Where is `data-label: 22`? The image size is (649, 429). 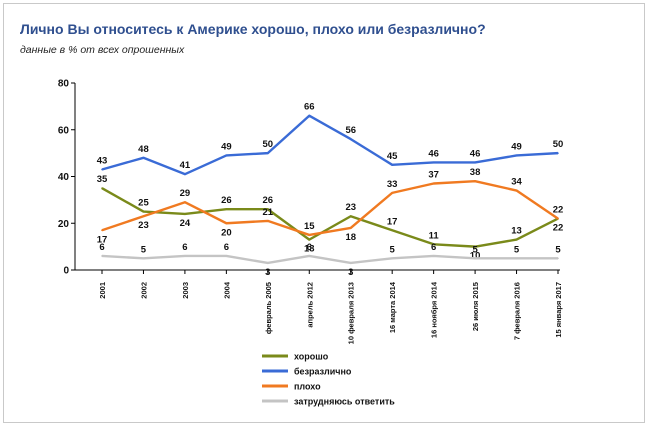
data-label: 22 is located at coordinates (558, 210).